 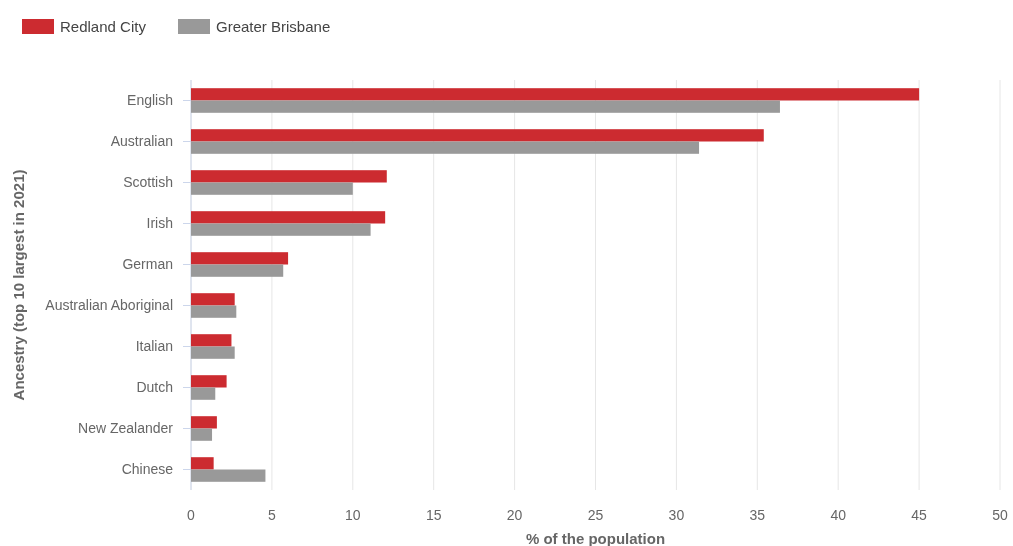 I want to click on x-tick-label: 50, so click(x=1000, y=515).